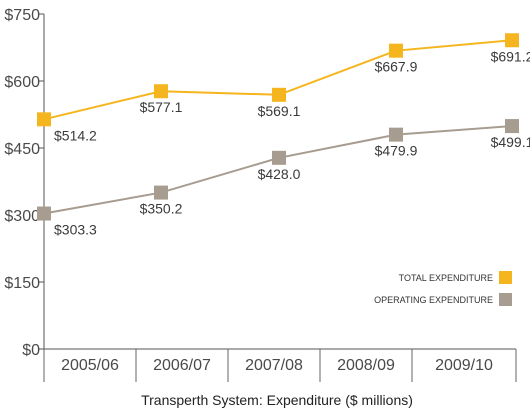  I want to click on data-label: $303.3, so click(75, 230).